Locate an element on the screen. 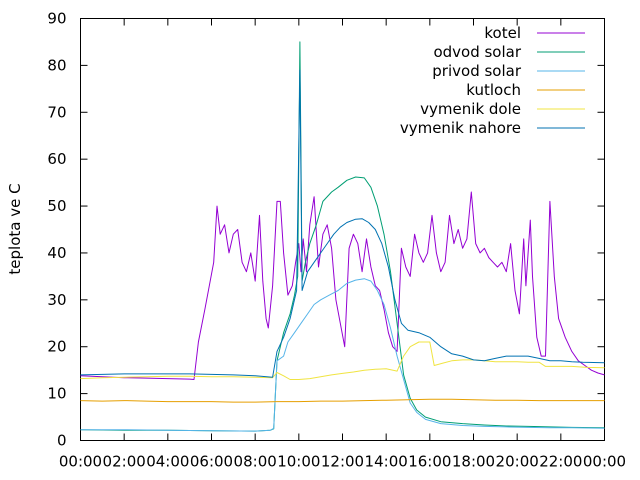 The height and width of the screenshot is (480, 640). legend-label: kotel is located at coordinates (502, 33).